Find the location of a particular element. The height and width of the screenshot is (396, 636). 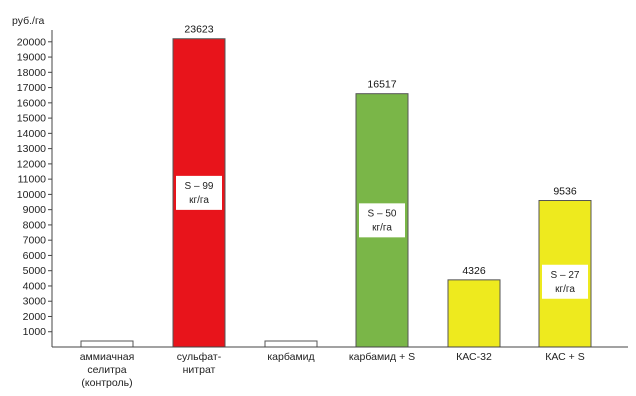

category-label: селитра is located at coordinates (106, 370).